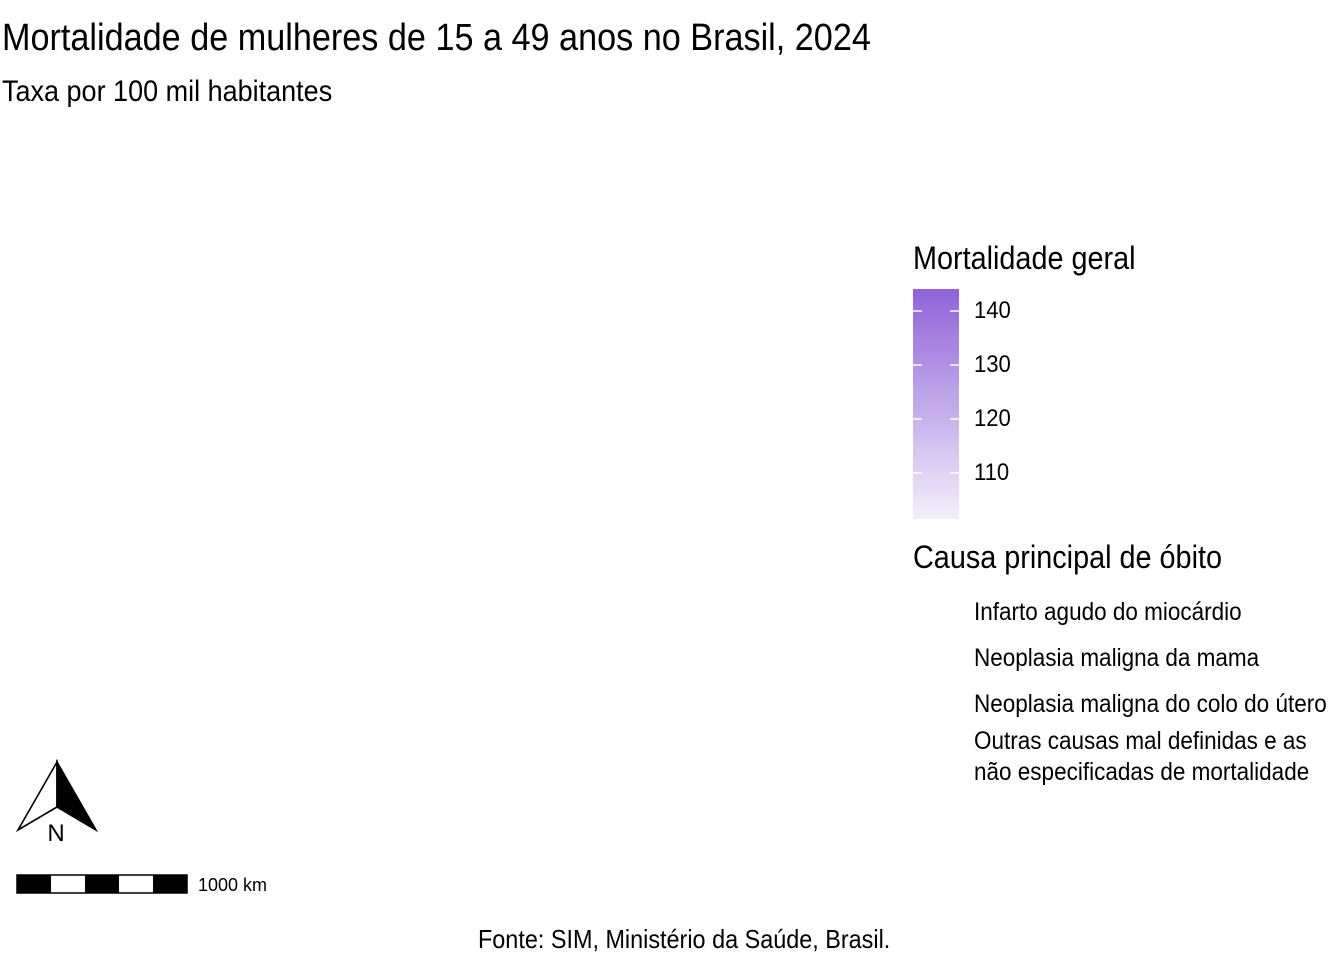 This screenshot has width=1344, height=960. I want to click on colorbar-gradient, so click(936, 404).